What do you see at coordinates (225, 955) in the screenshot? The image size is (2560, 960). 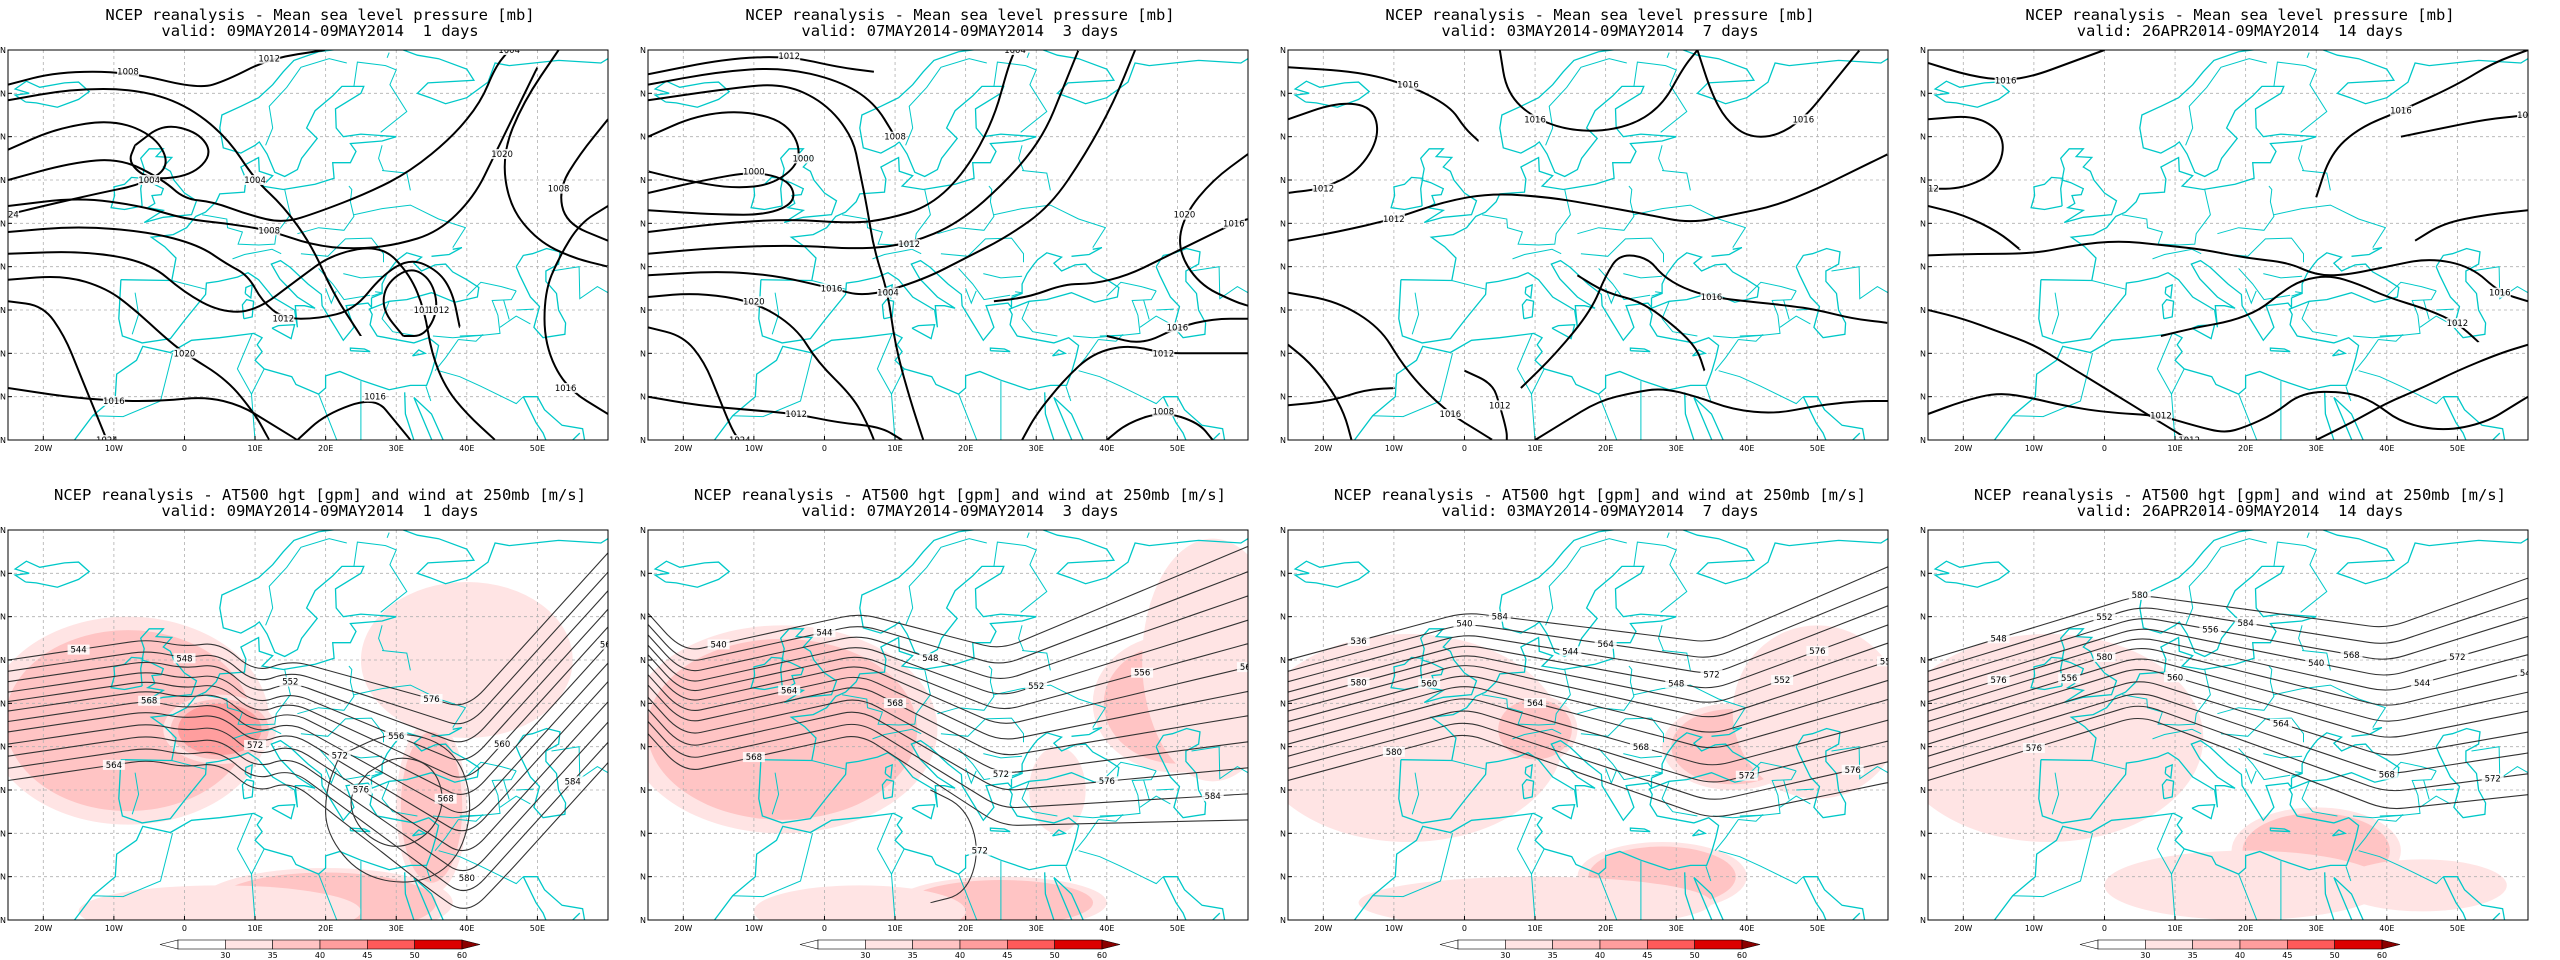 I see `colorbar-tick-label: 30` at bounding box center [225, 955].